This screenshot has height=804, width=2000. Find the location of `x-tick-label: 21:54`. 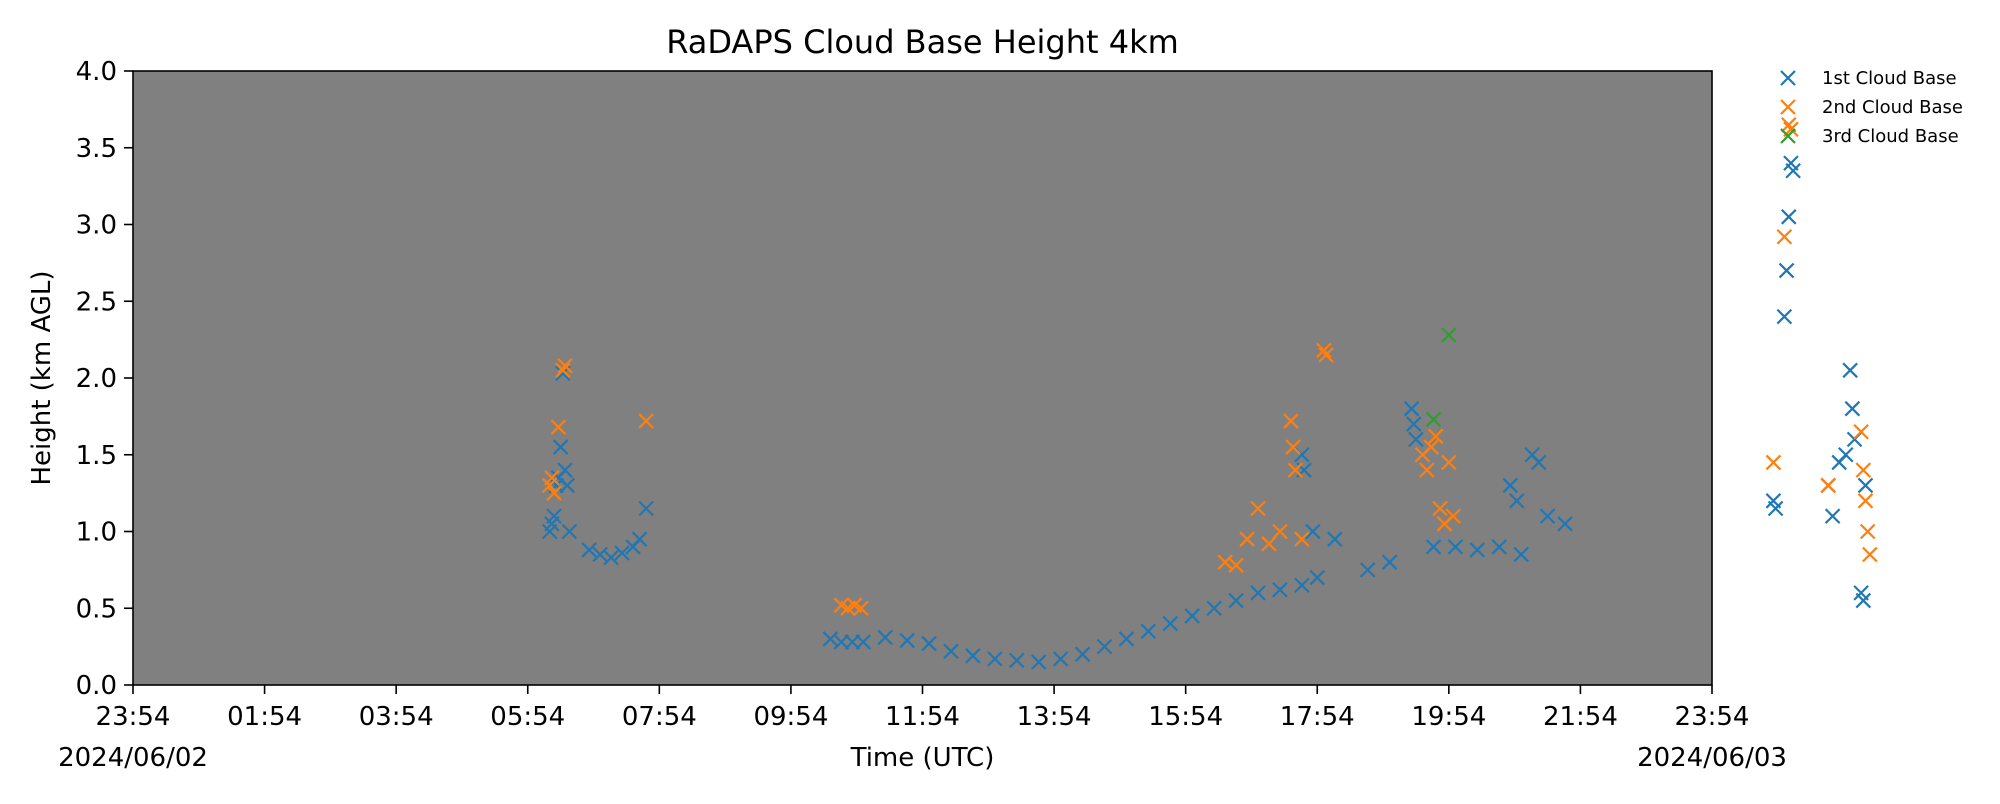

x-tick-label: 21:54 is located at coordinates (1580, 717).